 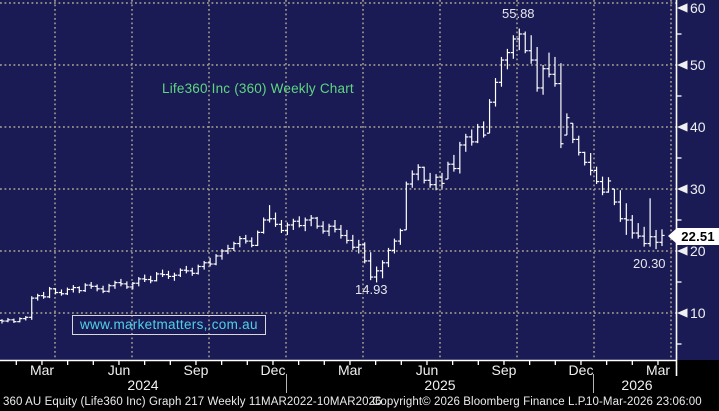 I want to click on watermark-link: www.marketmatters,.com.au, so click(x=169, y=325).